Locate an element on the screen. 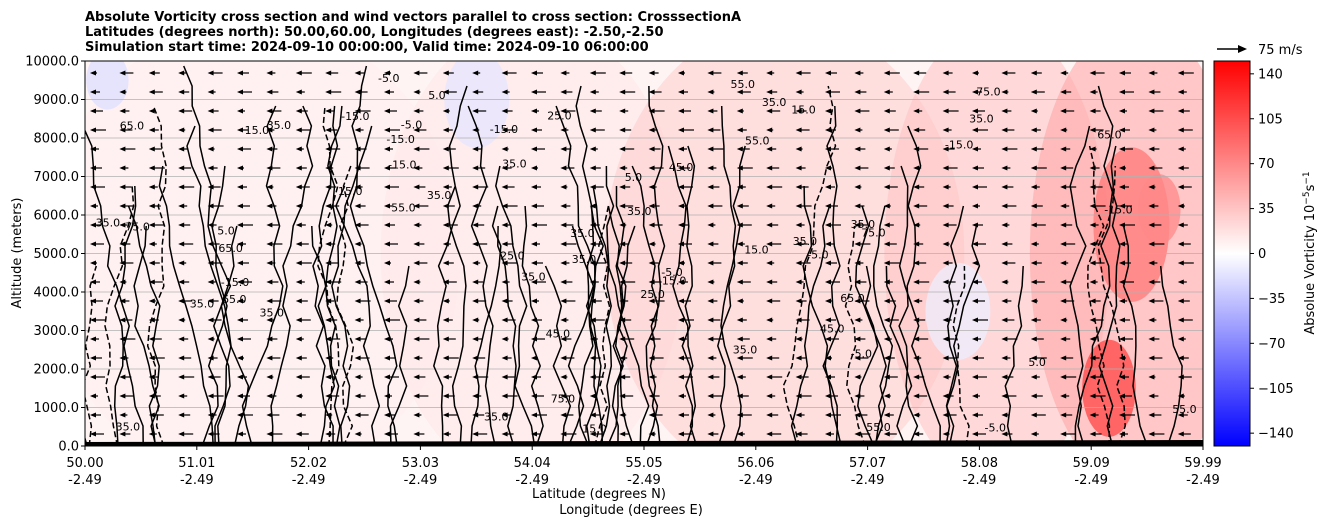 The height and width of the screenshot is (526, 1332). x-tick-label-lat: 53.03 is located at coordinates (420, 463).